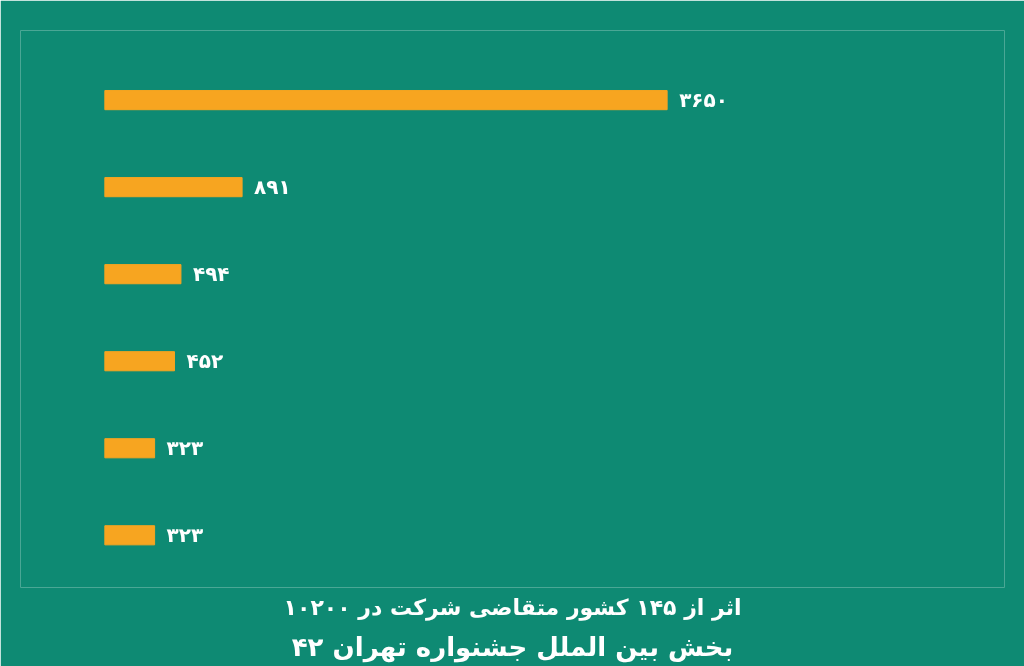 This screenshot has width=1024, height=666. I want to click on data-label: ۴۹۴, so click(211, 274).